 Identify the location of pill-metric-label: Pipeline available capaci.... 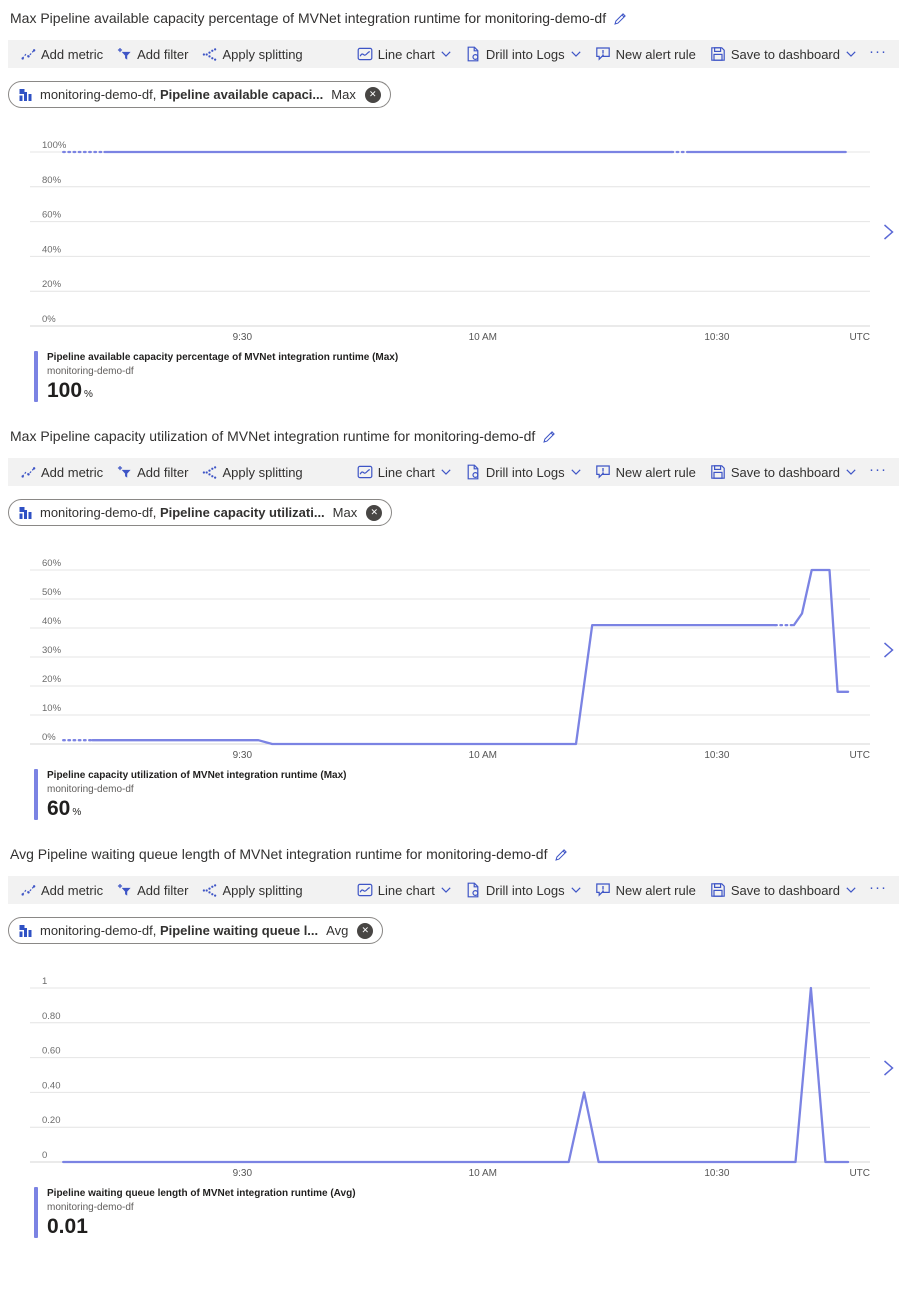
(241, 94).